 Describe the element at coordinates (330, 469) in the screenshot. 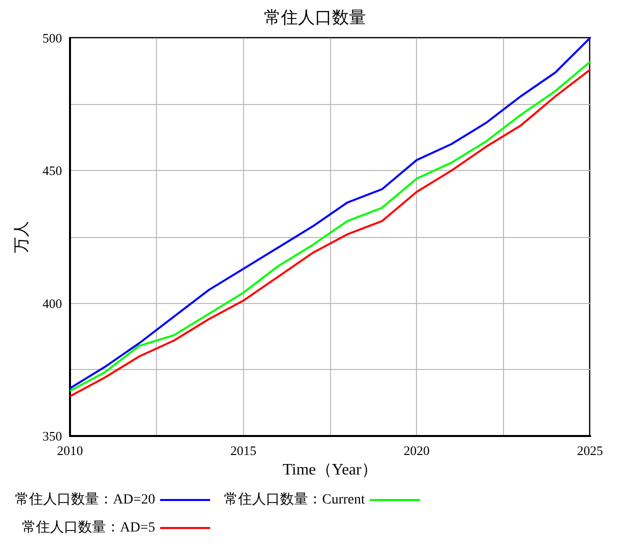

I see `x-axis-title: Time（Year）` at that location.